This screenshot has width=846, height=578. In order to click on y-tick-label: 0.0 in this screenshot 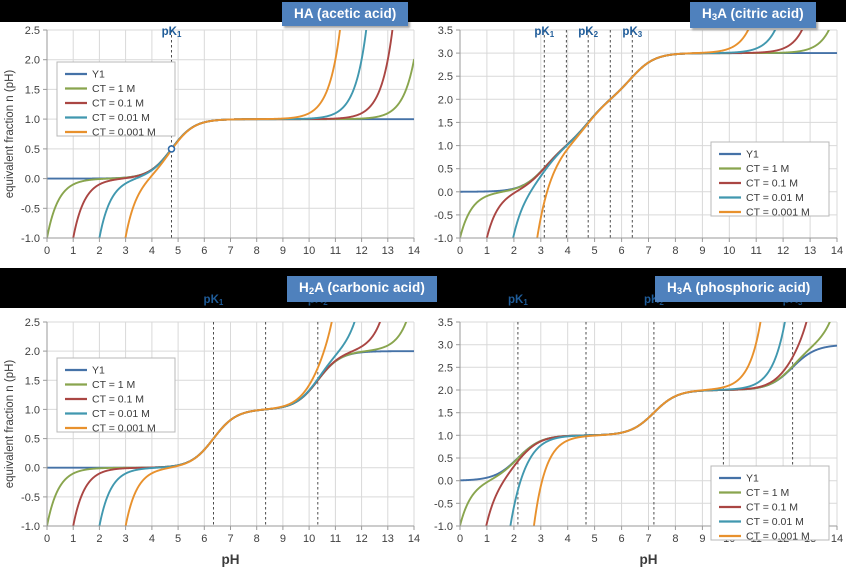, I will do `click(445, 482)`.